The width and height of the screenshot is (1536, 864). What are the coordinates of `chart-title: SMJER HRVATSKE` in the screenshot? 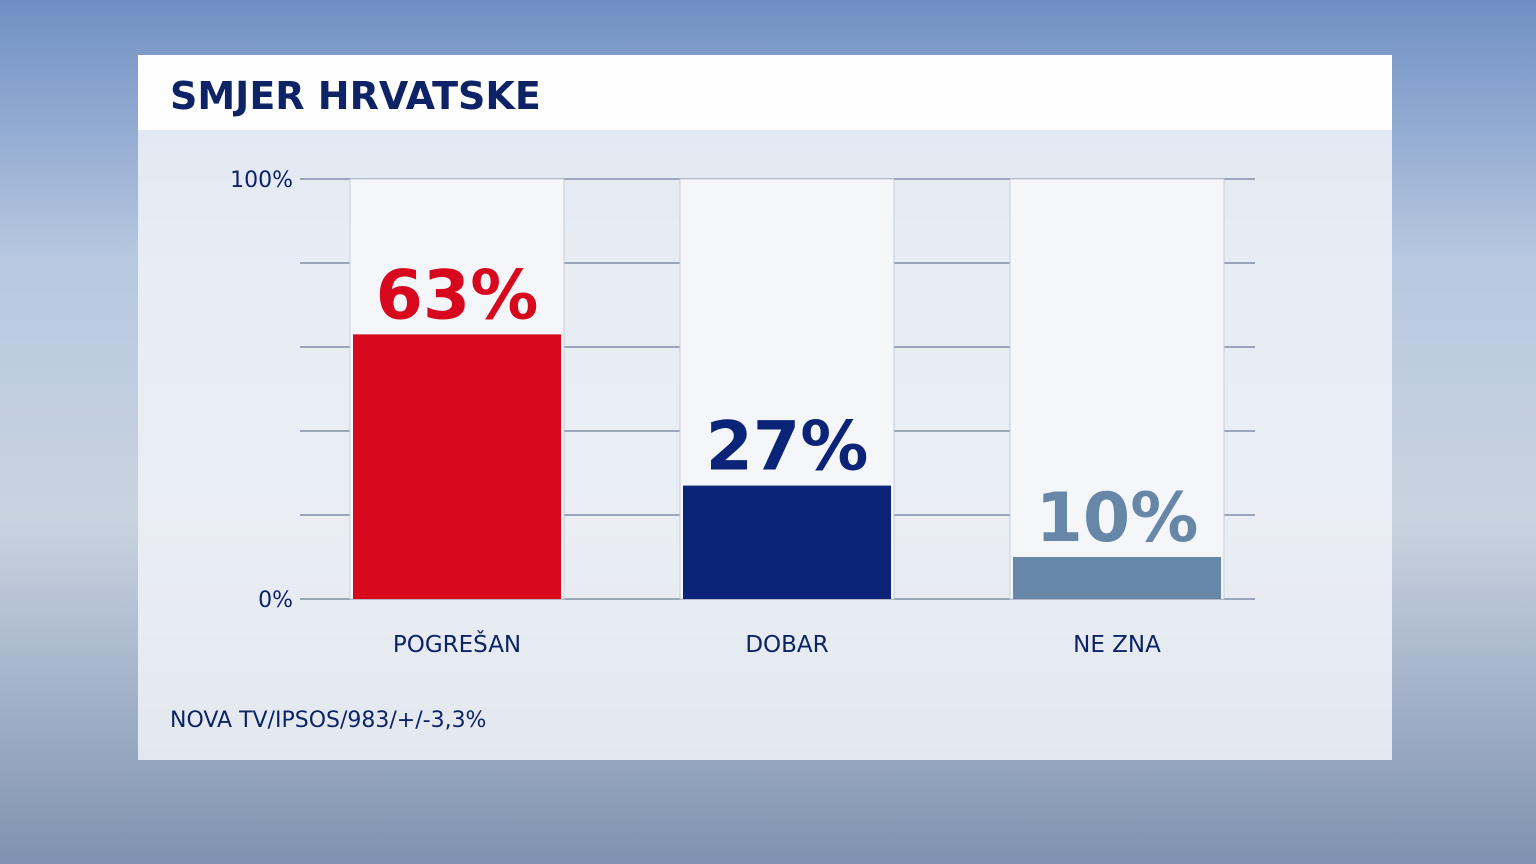 It's located at (355, 96).